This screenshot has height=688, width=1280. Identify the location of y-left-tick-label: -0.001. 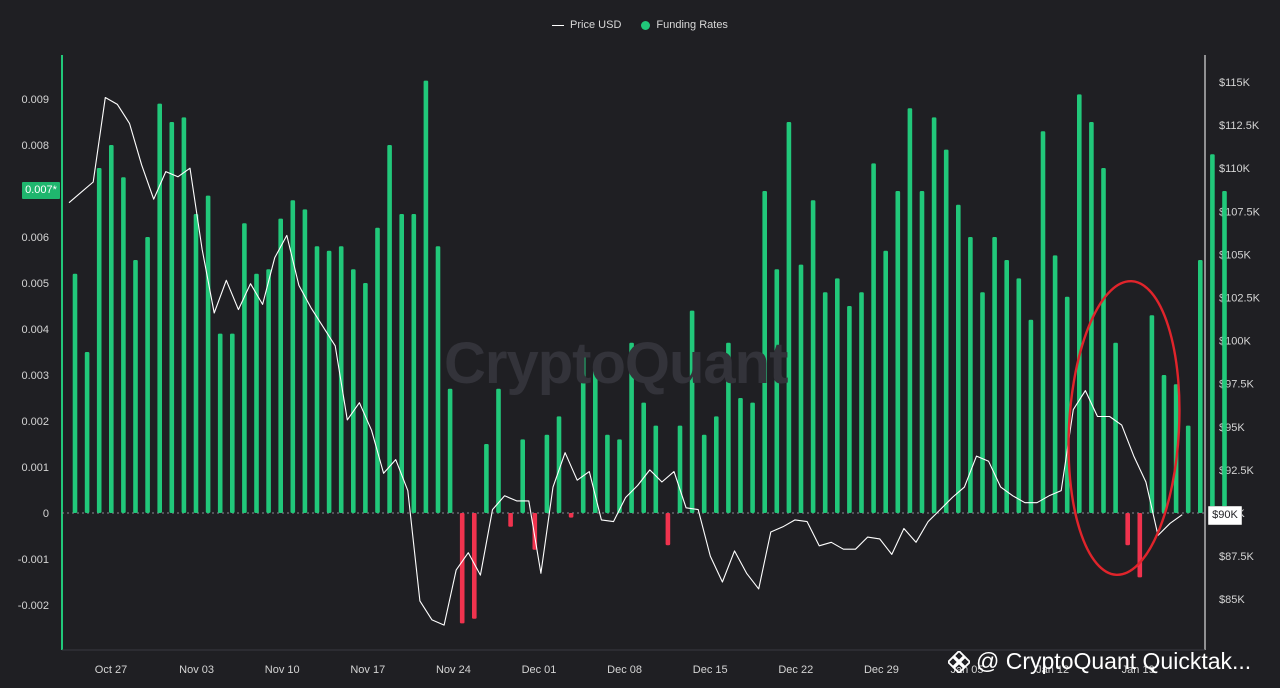
(33, 560).